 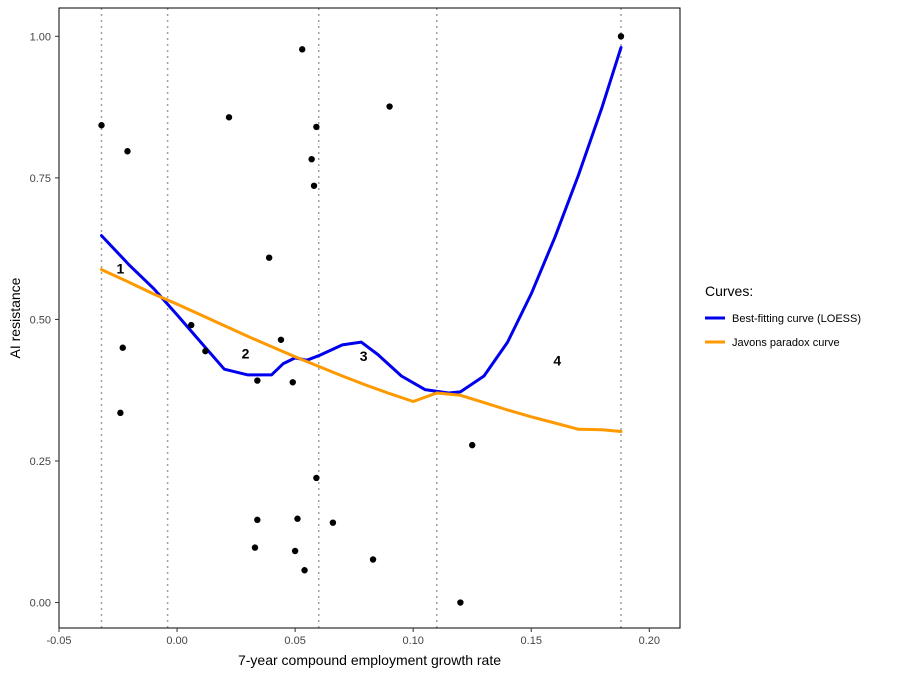 What do you see at coordinates (786, 343) in the screenshot?
I see `legend-label-javons: Javons paradox curve` at bounding box center [786, 343].